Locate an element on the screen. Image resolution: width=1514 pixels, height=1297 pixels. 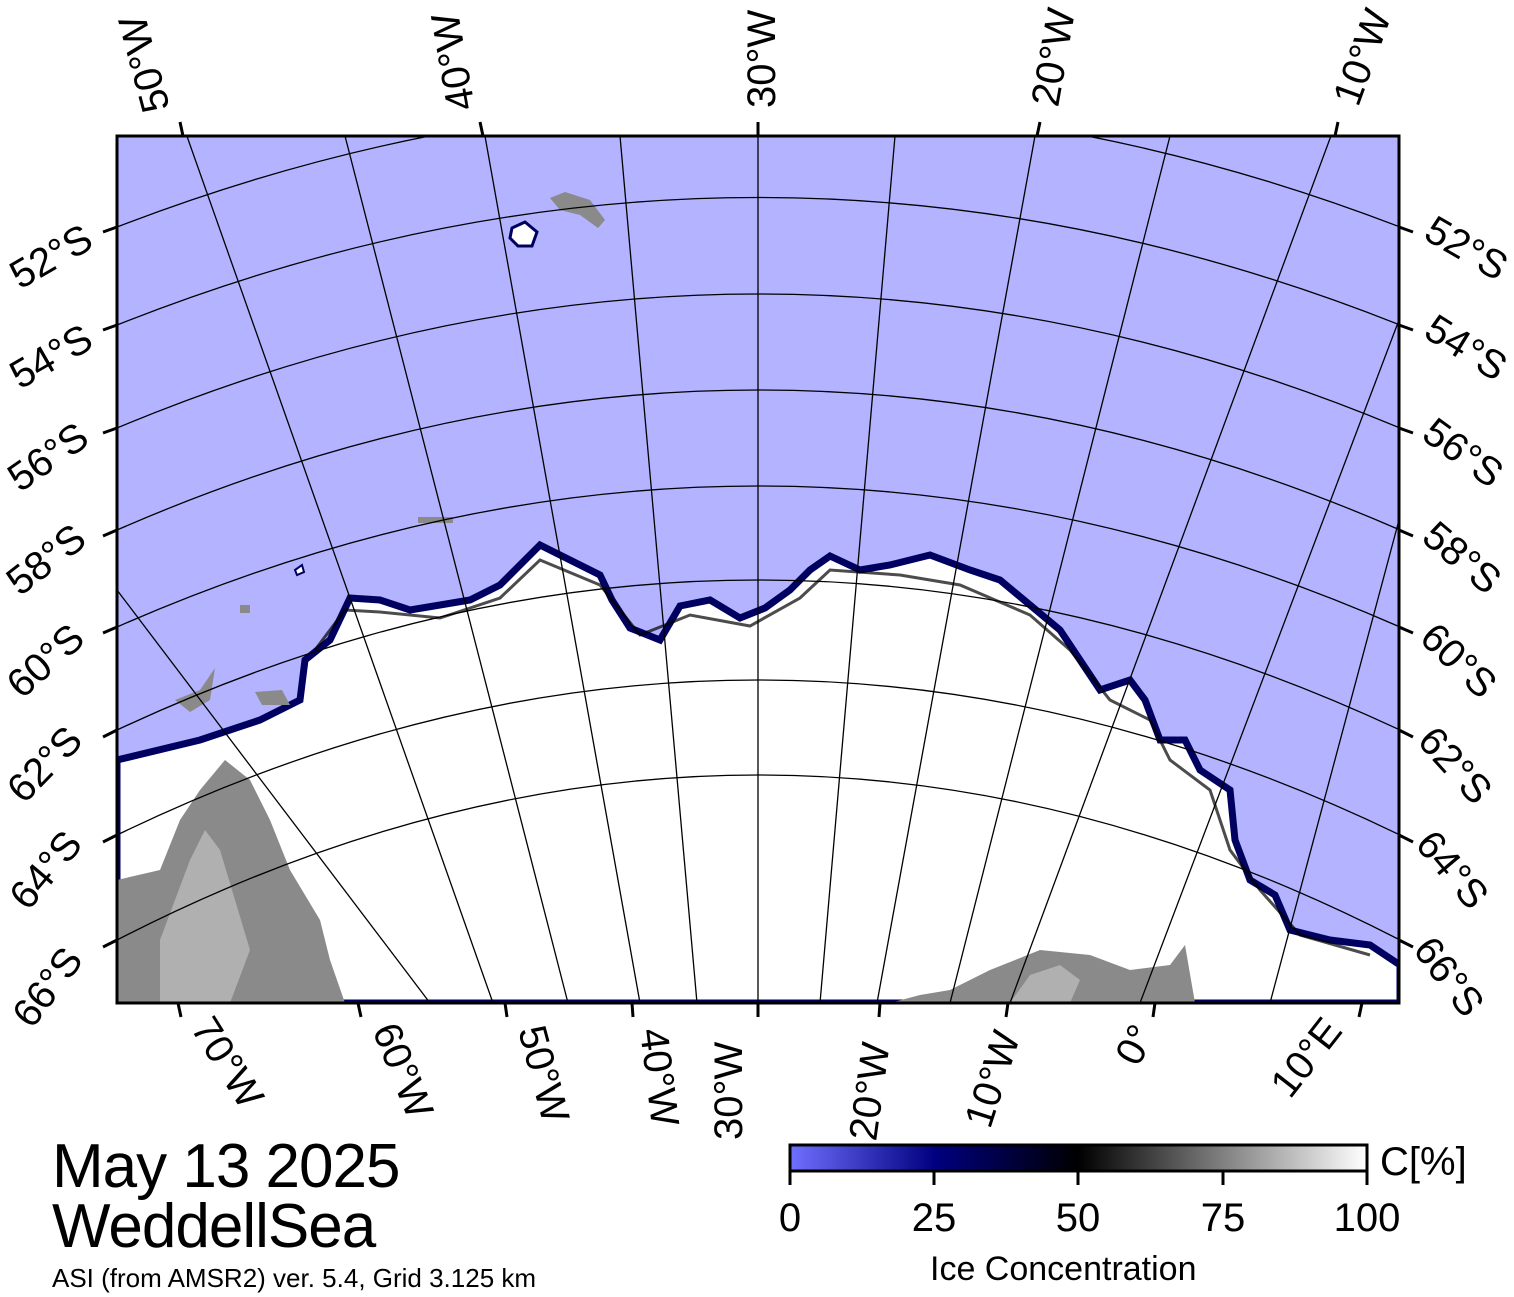
colorbar is located at coordinates (1078, 1158).